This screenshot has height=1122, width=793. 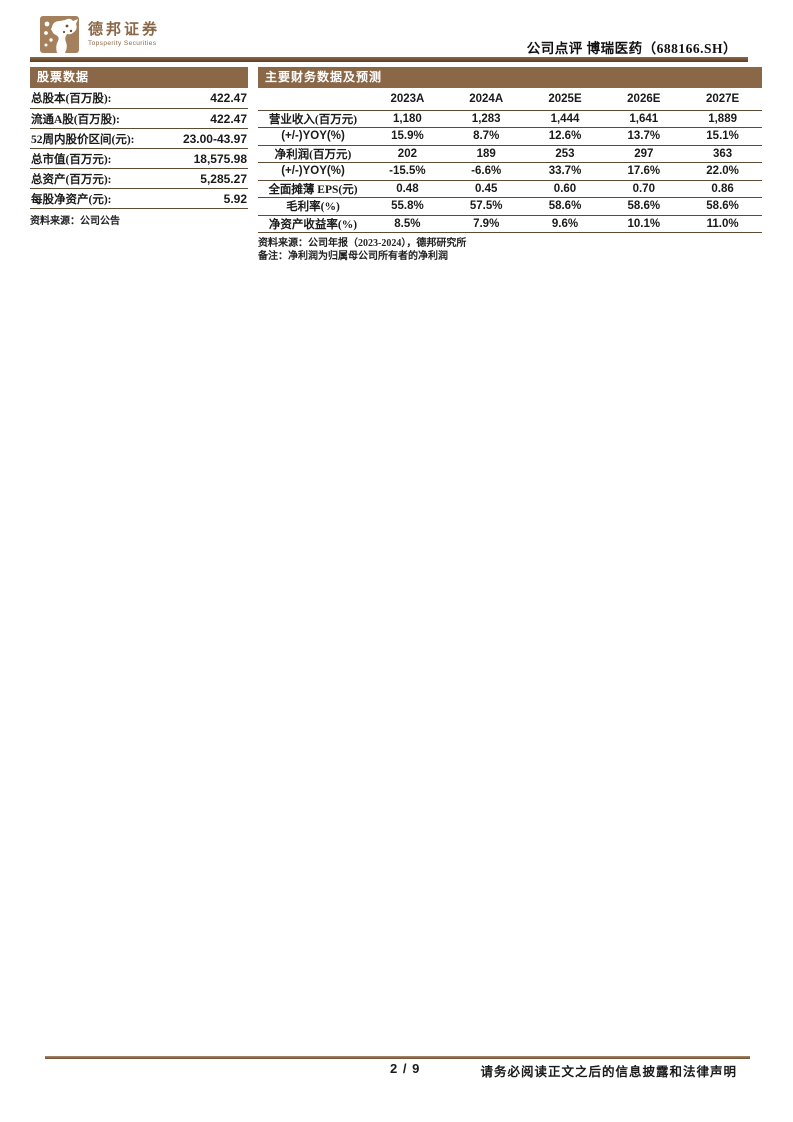 I want to click on stock-row-label: 每股净资产(元):, so click(x=71, y=199).